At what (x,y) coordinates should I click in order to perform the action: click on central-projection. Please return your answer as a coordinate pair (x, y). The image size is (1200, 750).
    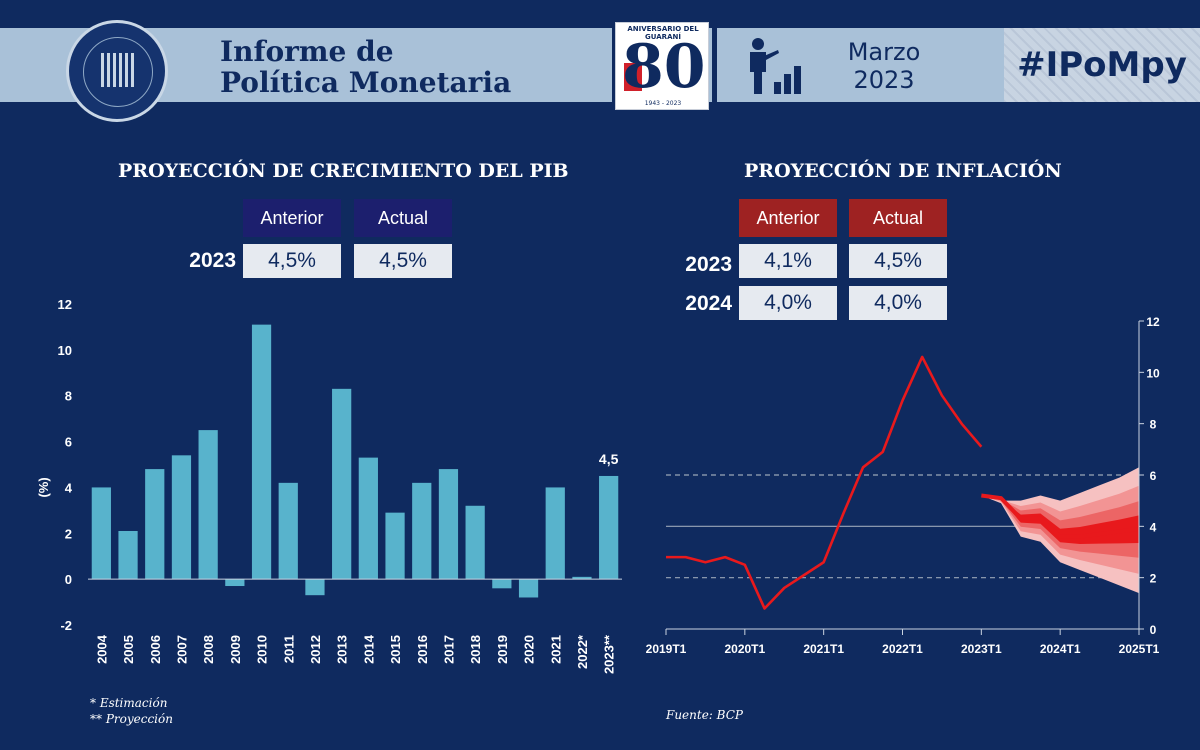
    Looking at the image, I should click on (1060, 516).